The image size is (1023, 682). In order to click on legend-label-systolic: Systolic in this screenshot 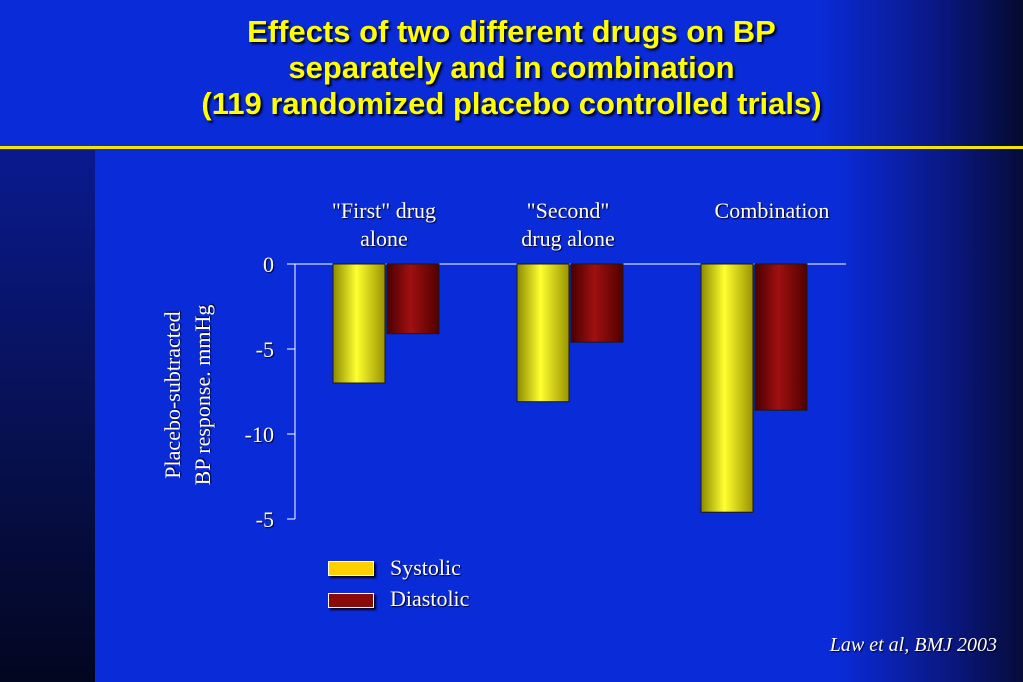, I will do `click(425, 567)`.